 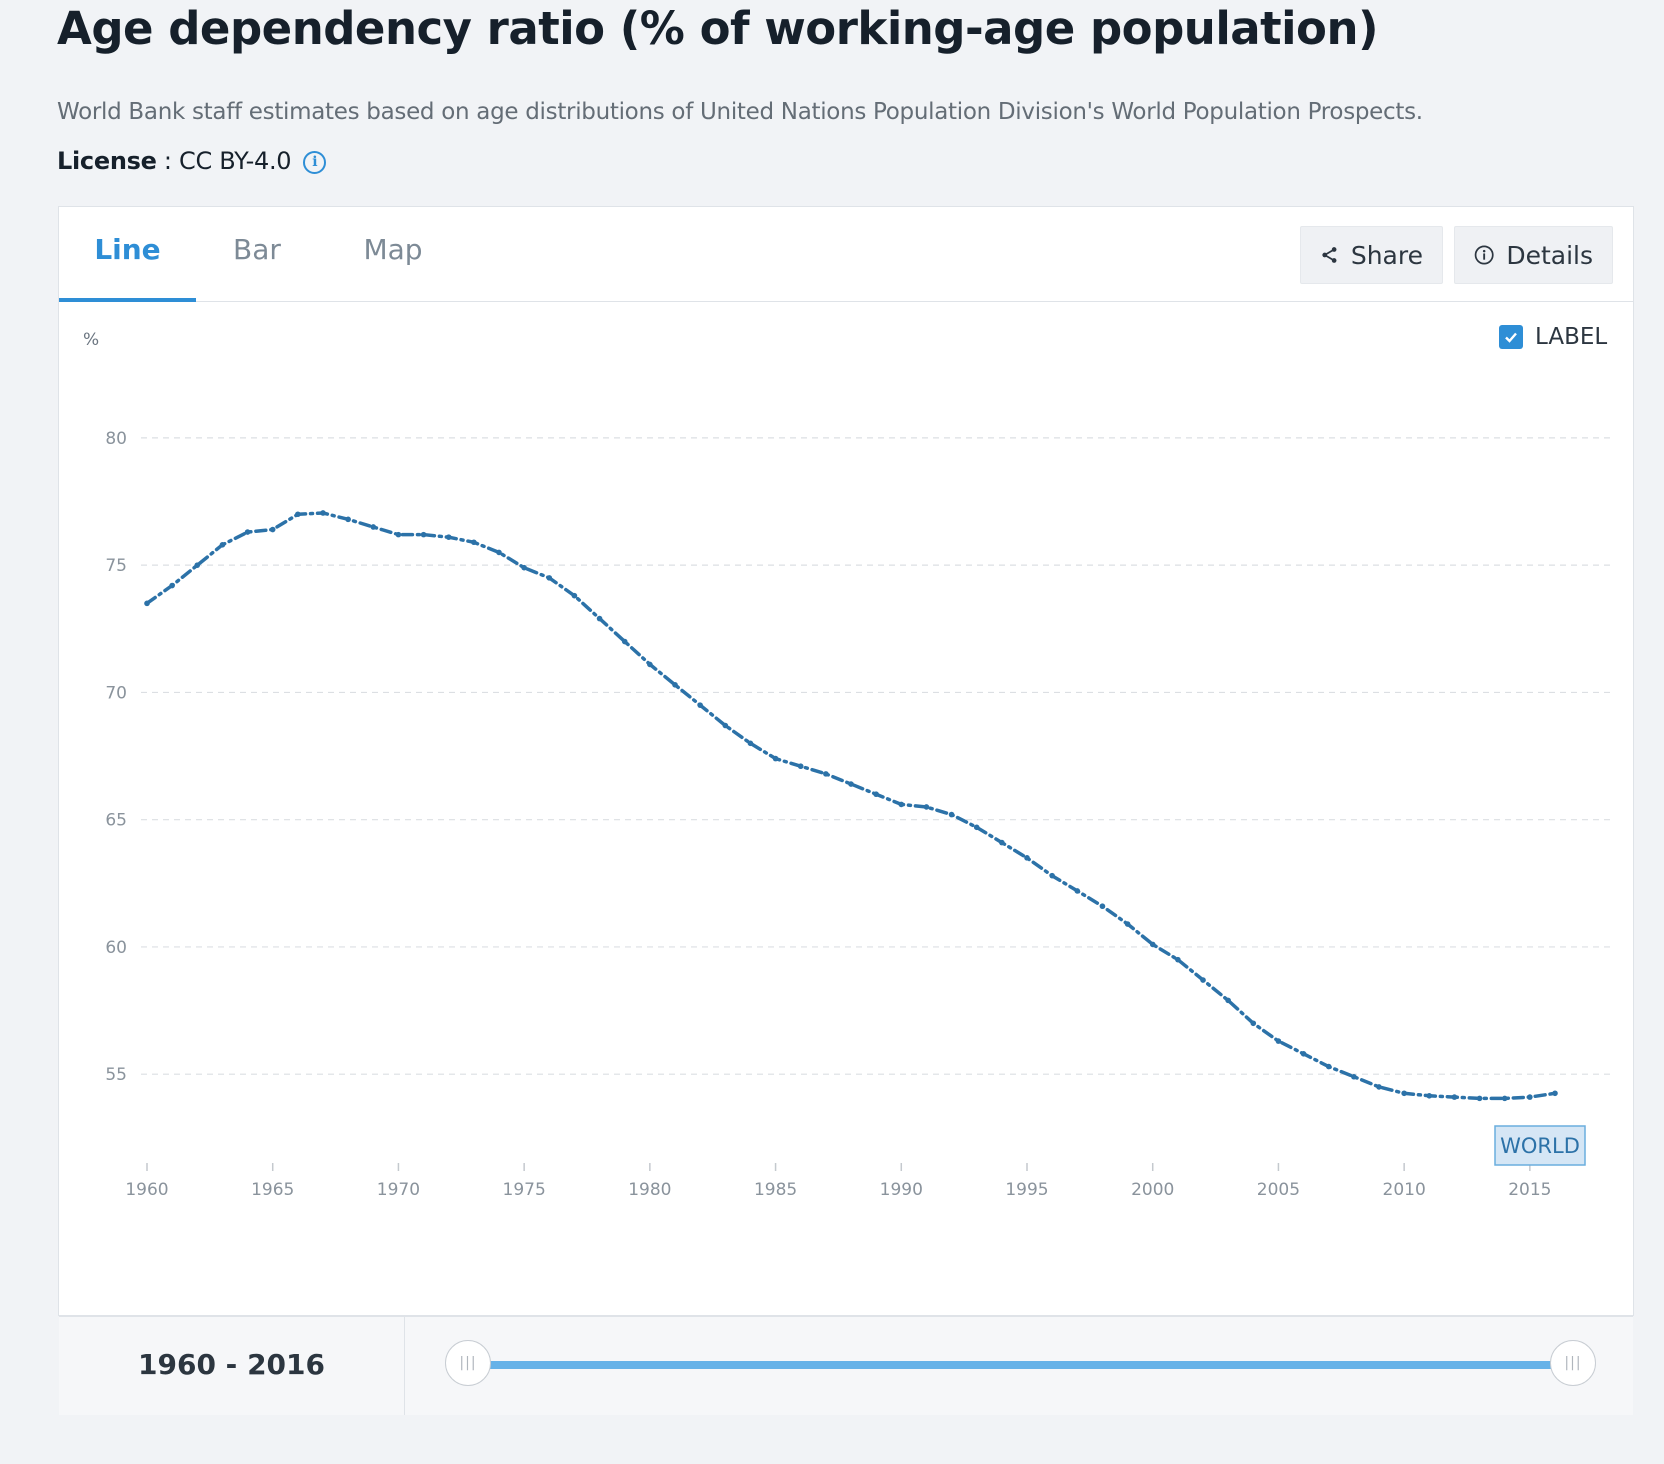 I want to click on details-info-icon, so click(x=1484, y=255).